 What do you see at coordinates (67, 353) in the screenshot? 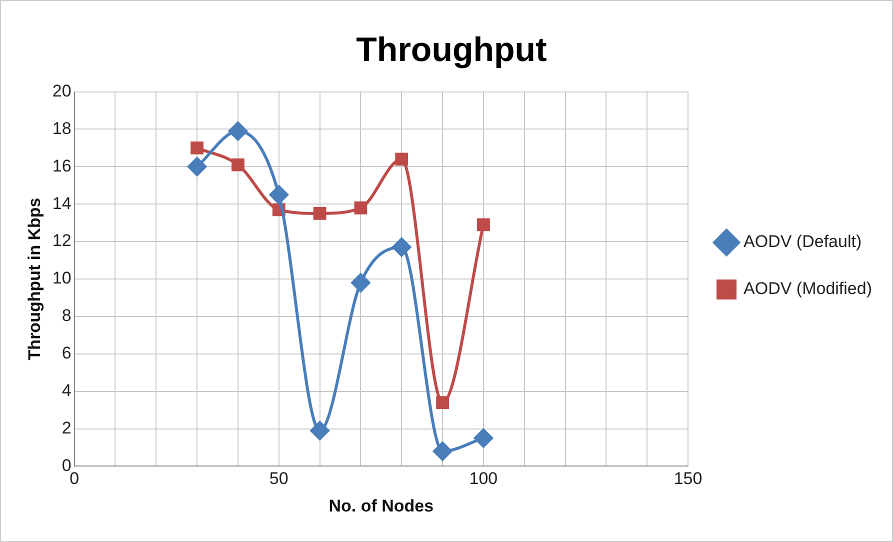
I see `y-tick-label: 6` at bounding box center [67, 353].